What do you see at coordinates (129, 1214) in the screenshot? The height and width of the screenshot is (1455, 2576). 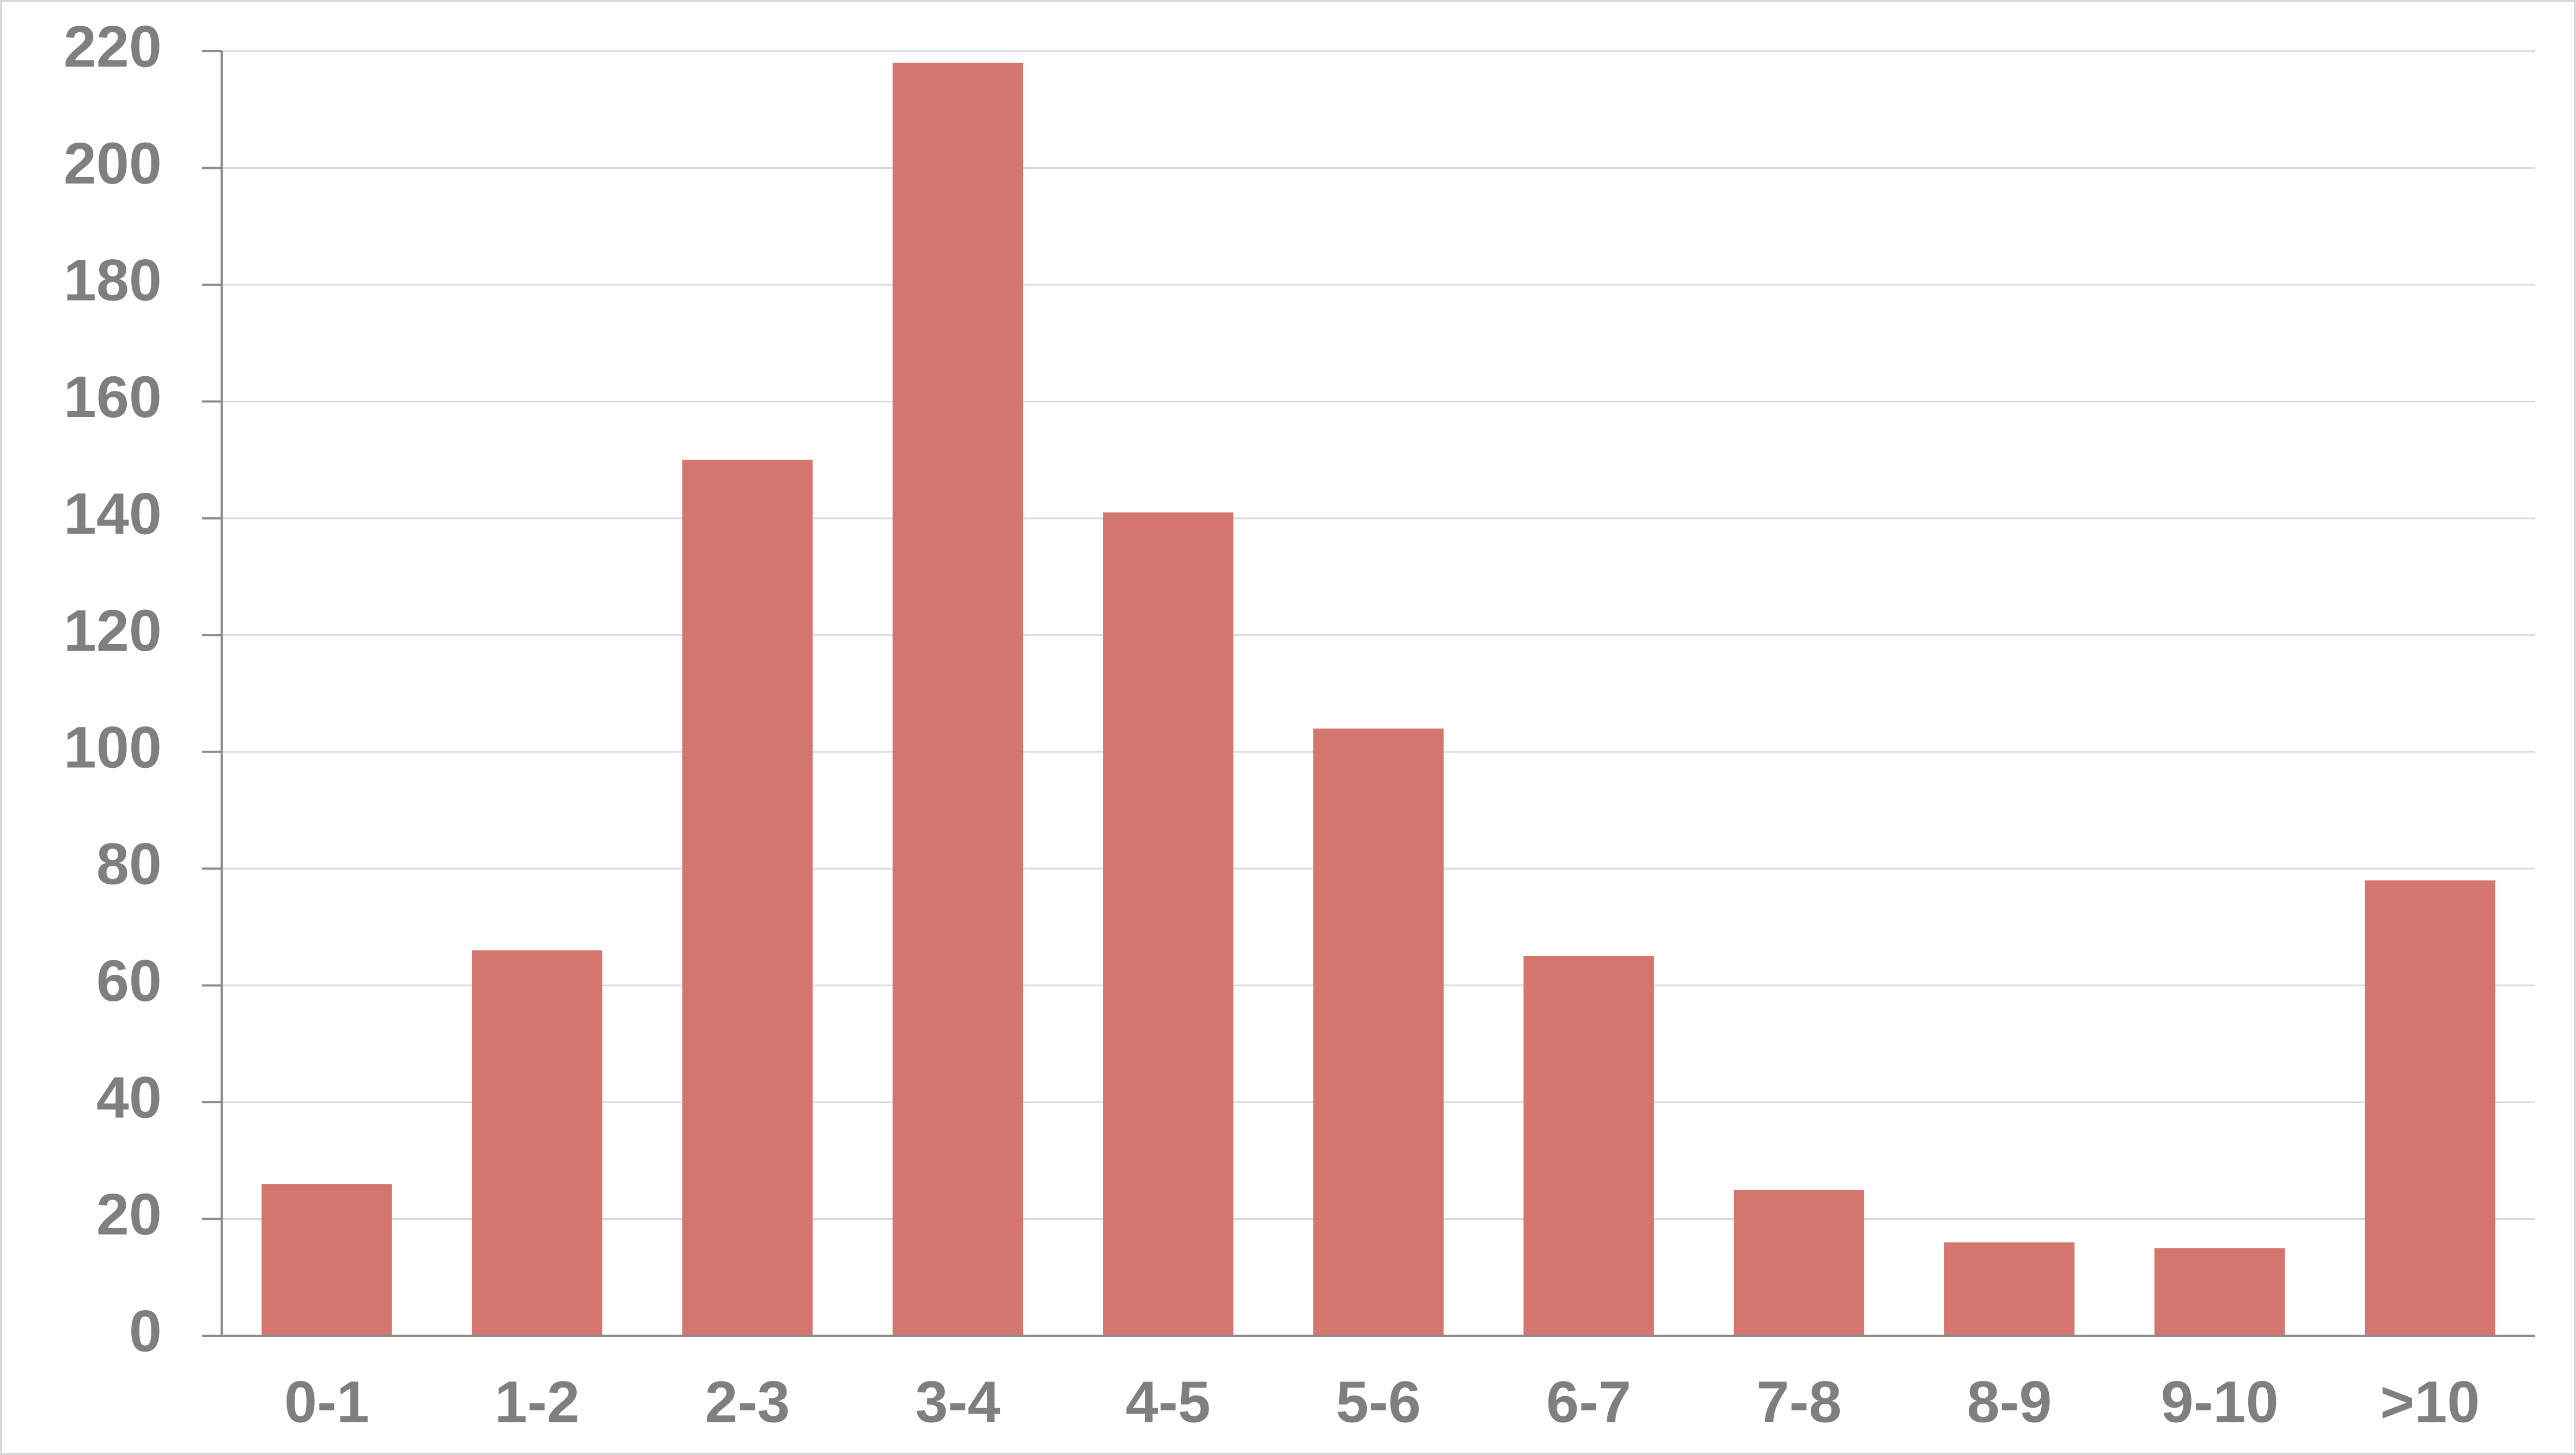 I see `y-tick-label: 20` at bounding box center [129, 1214].